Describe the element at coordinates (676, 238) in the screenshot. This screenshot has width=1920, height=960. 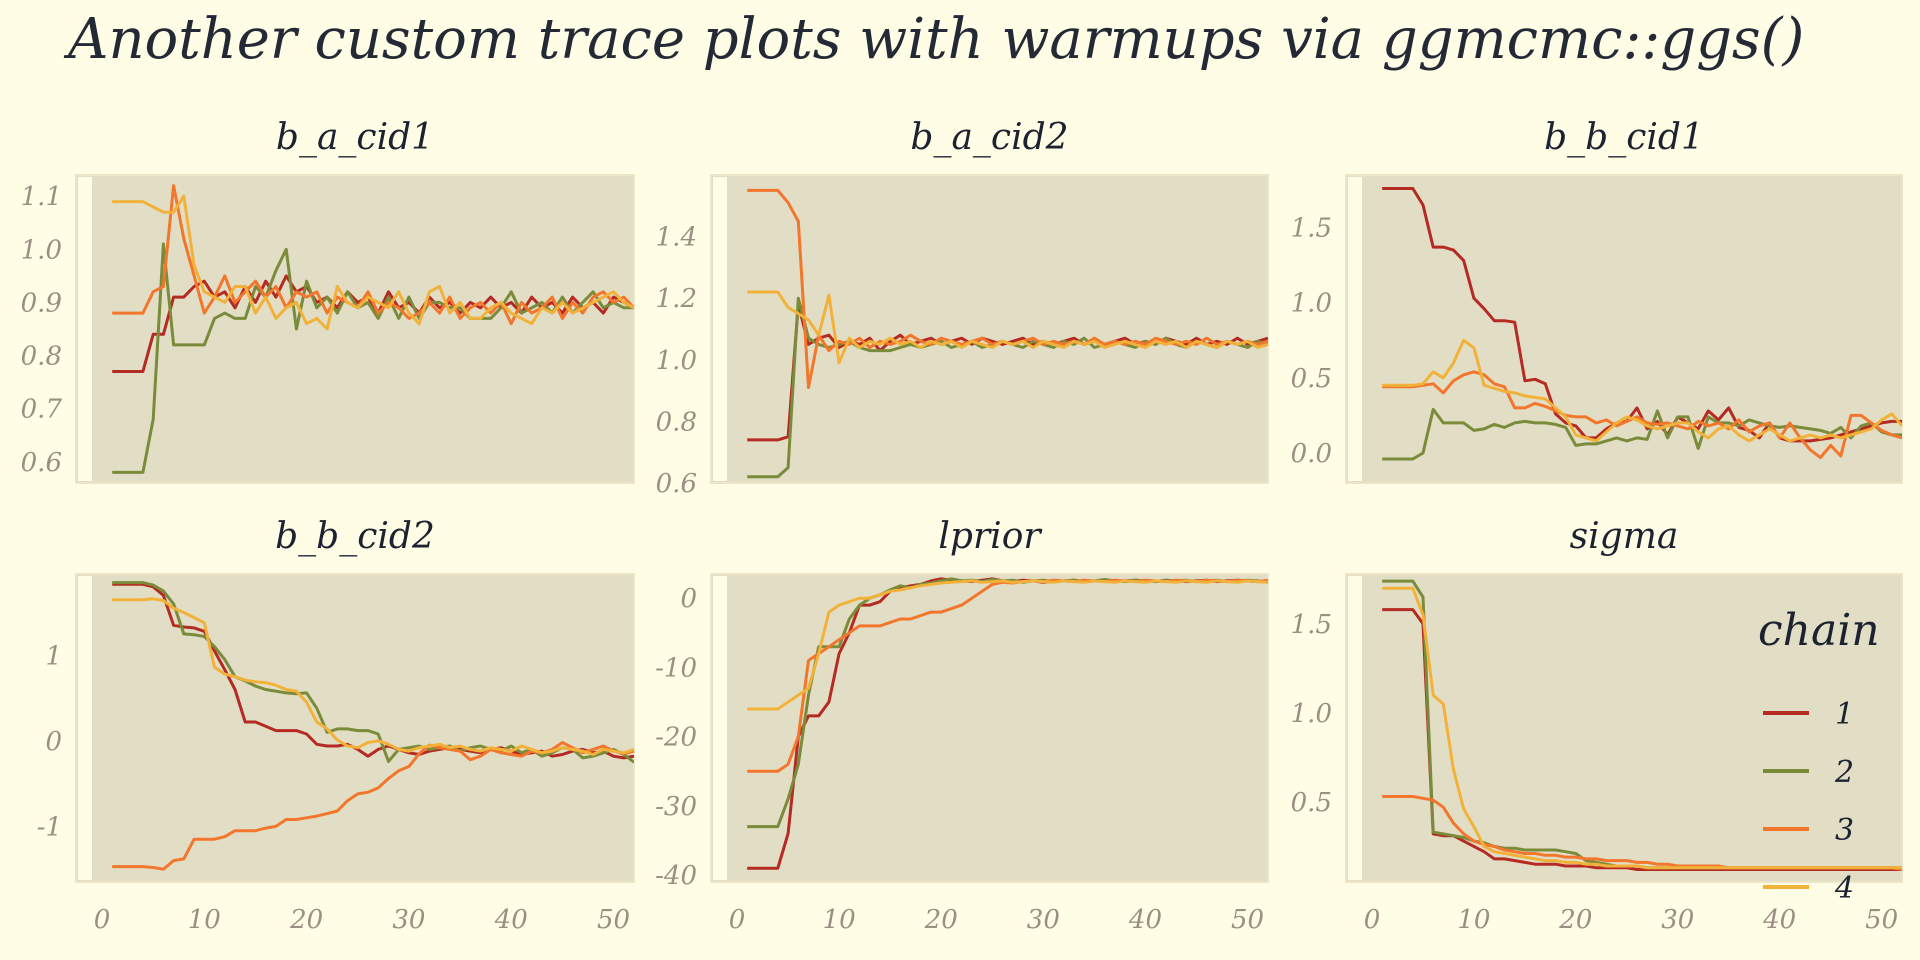
I see `y-tick-label: 1.4` at that location.